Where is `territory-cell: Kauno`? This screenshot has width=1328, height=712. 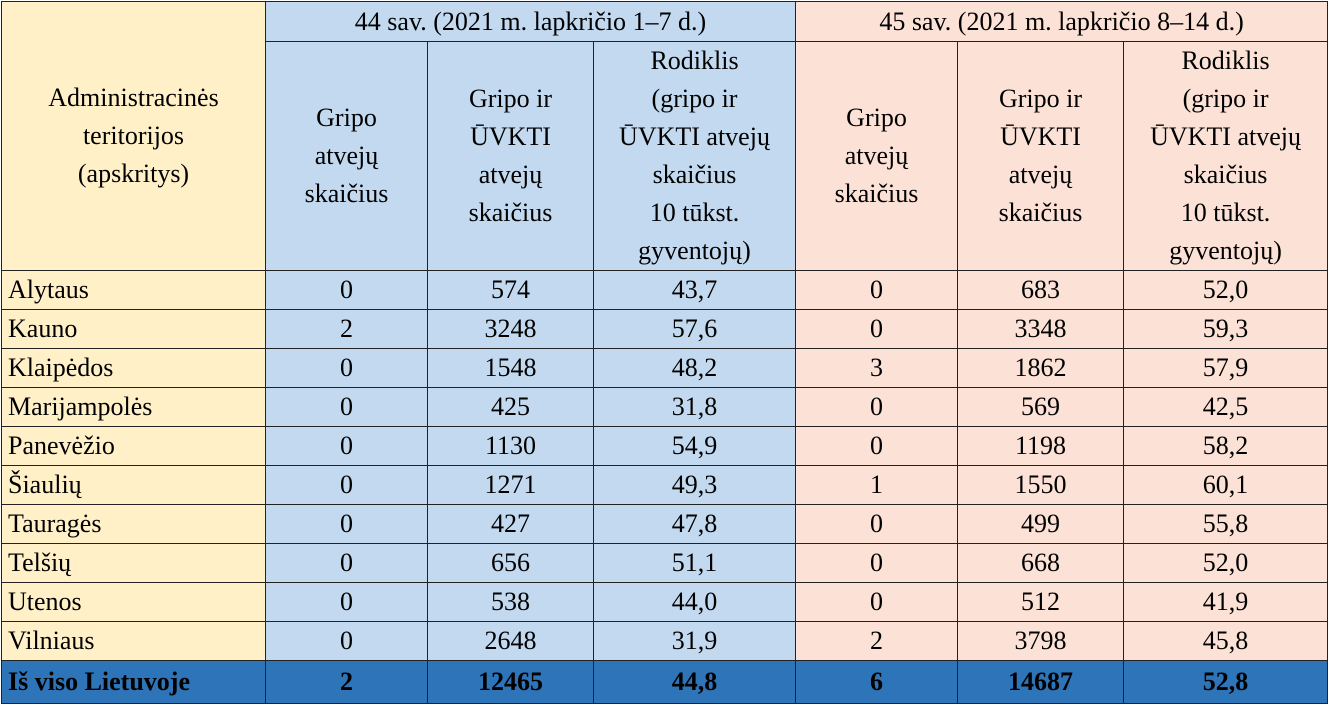
territory-cell: Kauno is located at coordinates (133, 329).